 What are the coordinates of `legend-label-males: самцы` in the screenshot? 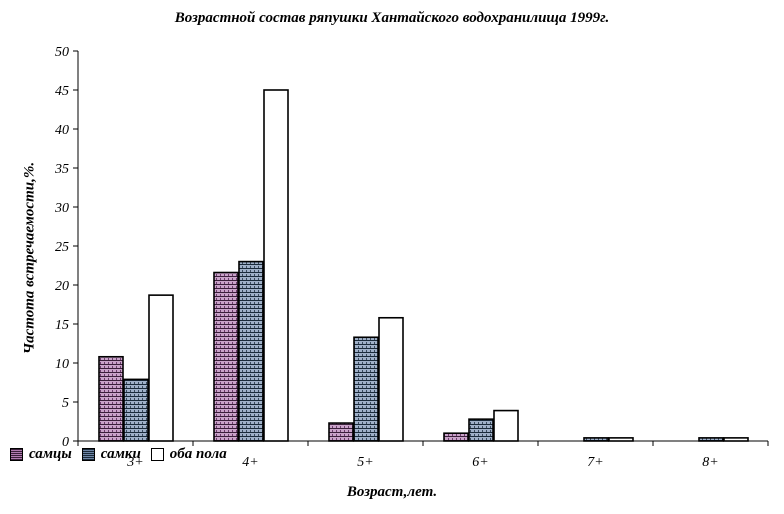 It's located at (50, 454).